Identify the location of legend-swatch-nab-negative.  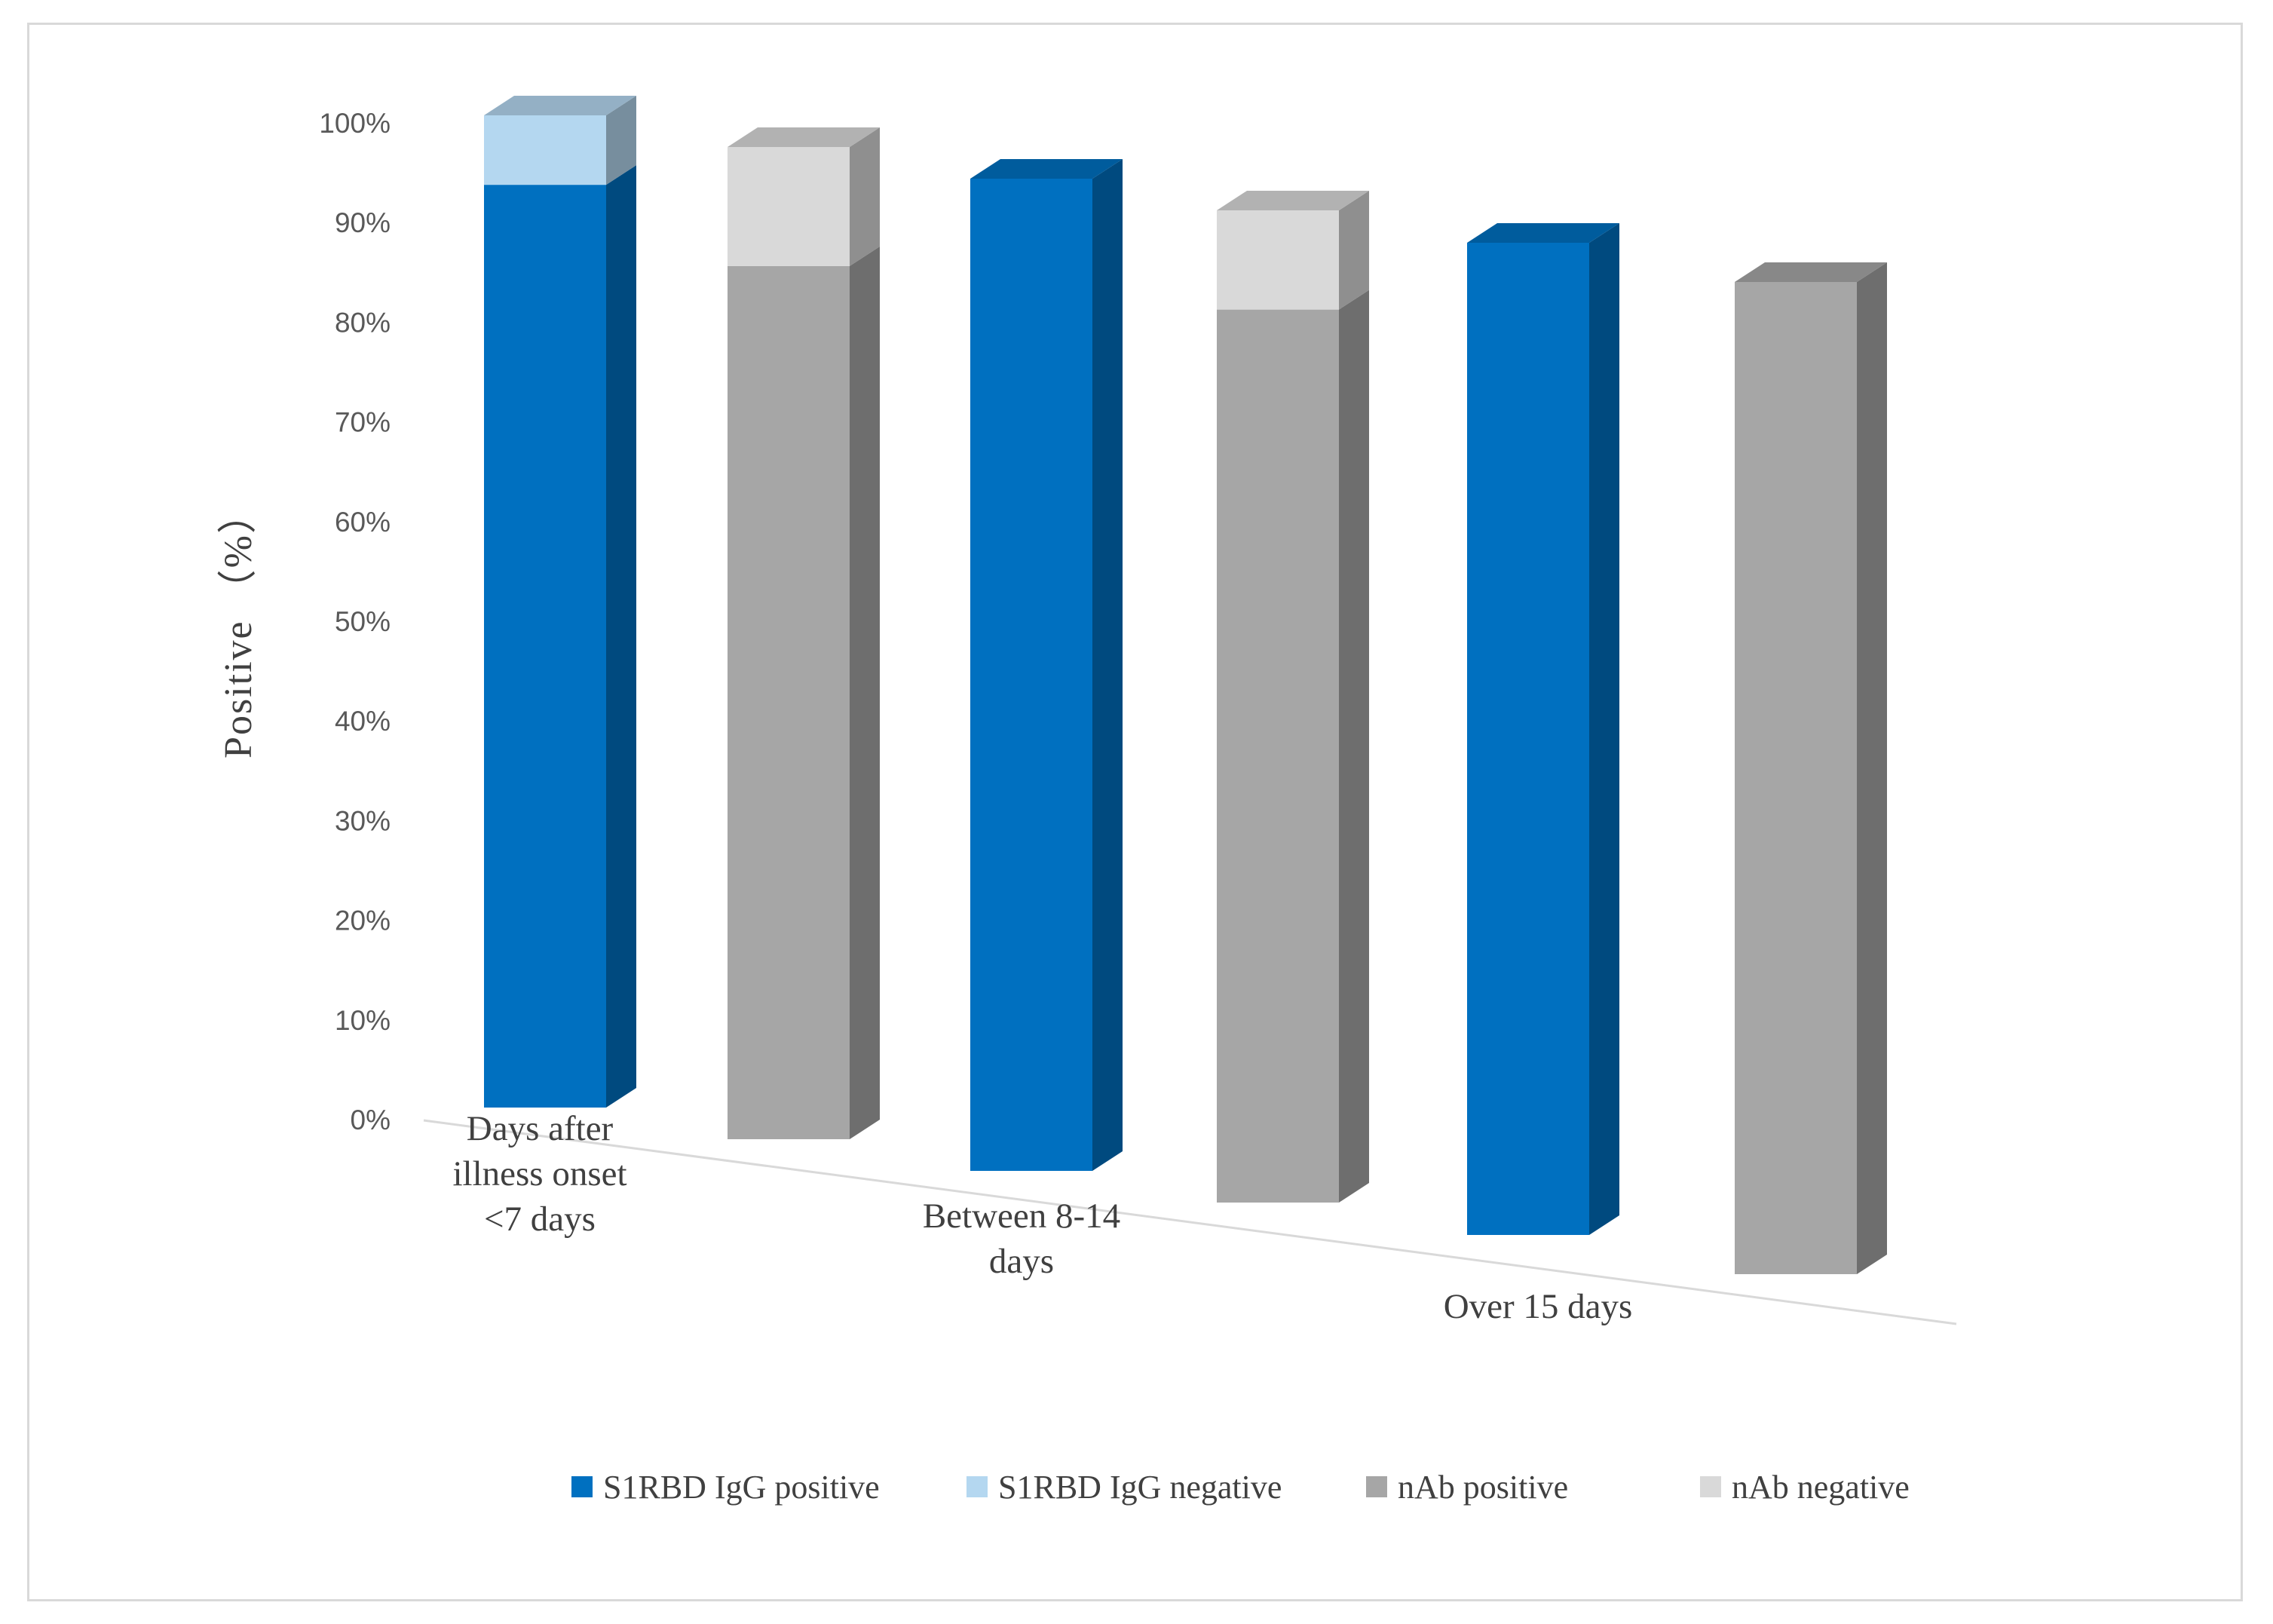
(1710, 1487).